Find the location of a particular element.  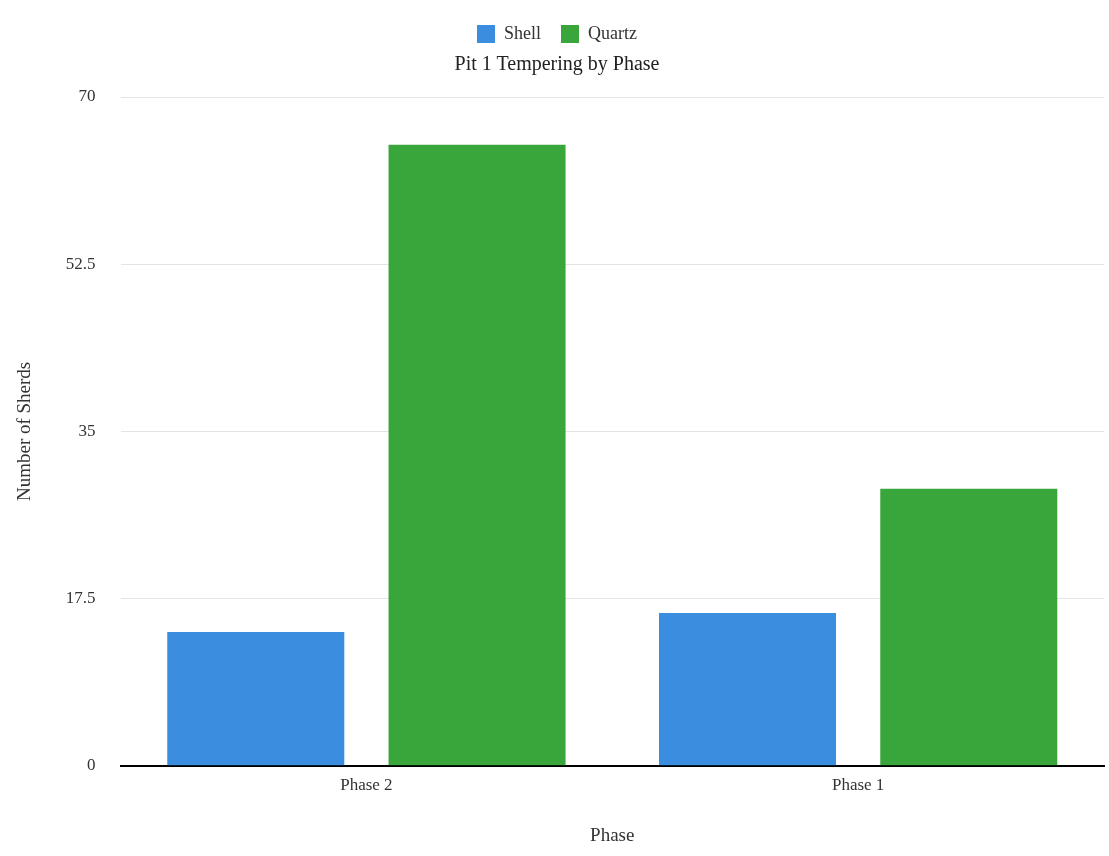

legend-label: Shell is located at coordinates (523, 32).